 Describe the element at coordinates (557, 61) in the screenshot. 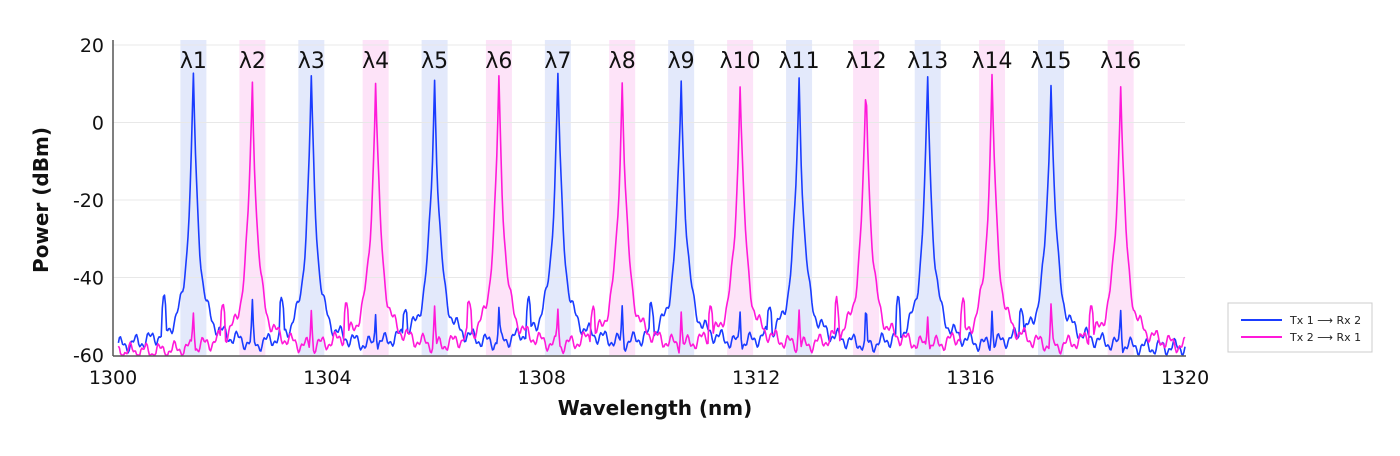

I see `channel-label: λ7` at that location.